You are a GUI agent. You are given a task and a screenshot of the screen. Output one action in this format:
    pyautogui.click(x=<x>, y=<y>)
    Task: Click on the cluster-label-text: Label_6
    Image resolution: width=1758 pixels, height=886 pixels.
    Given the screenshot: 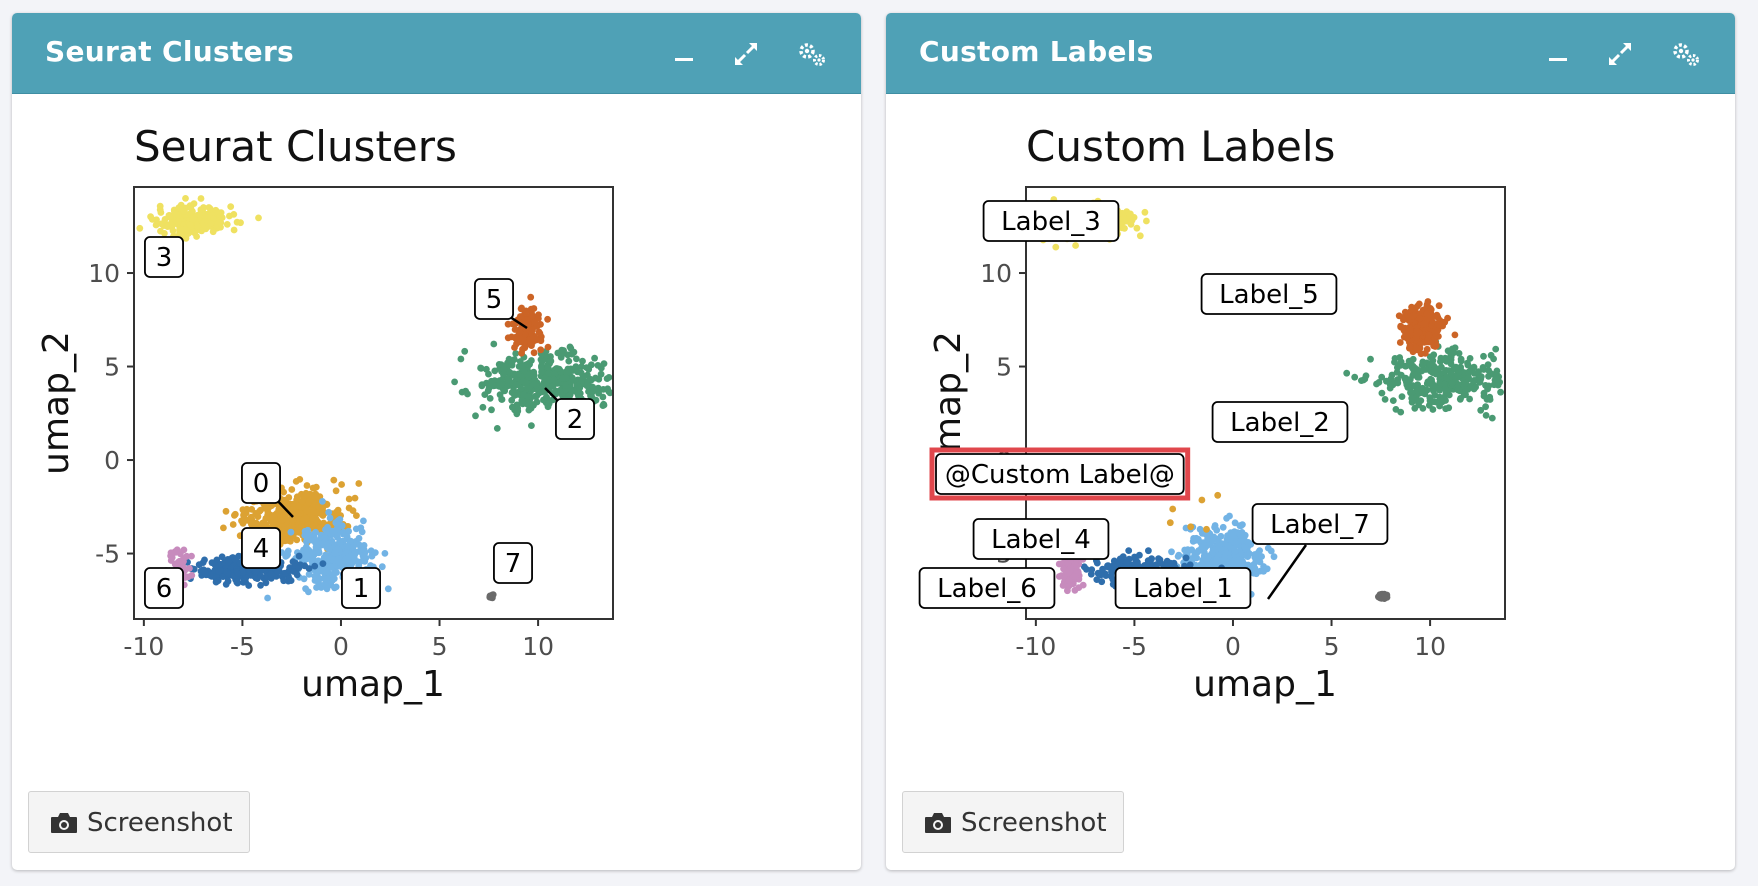 What is the action you would take?
    pyautogui.click(x=987, y=589)
    